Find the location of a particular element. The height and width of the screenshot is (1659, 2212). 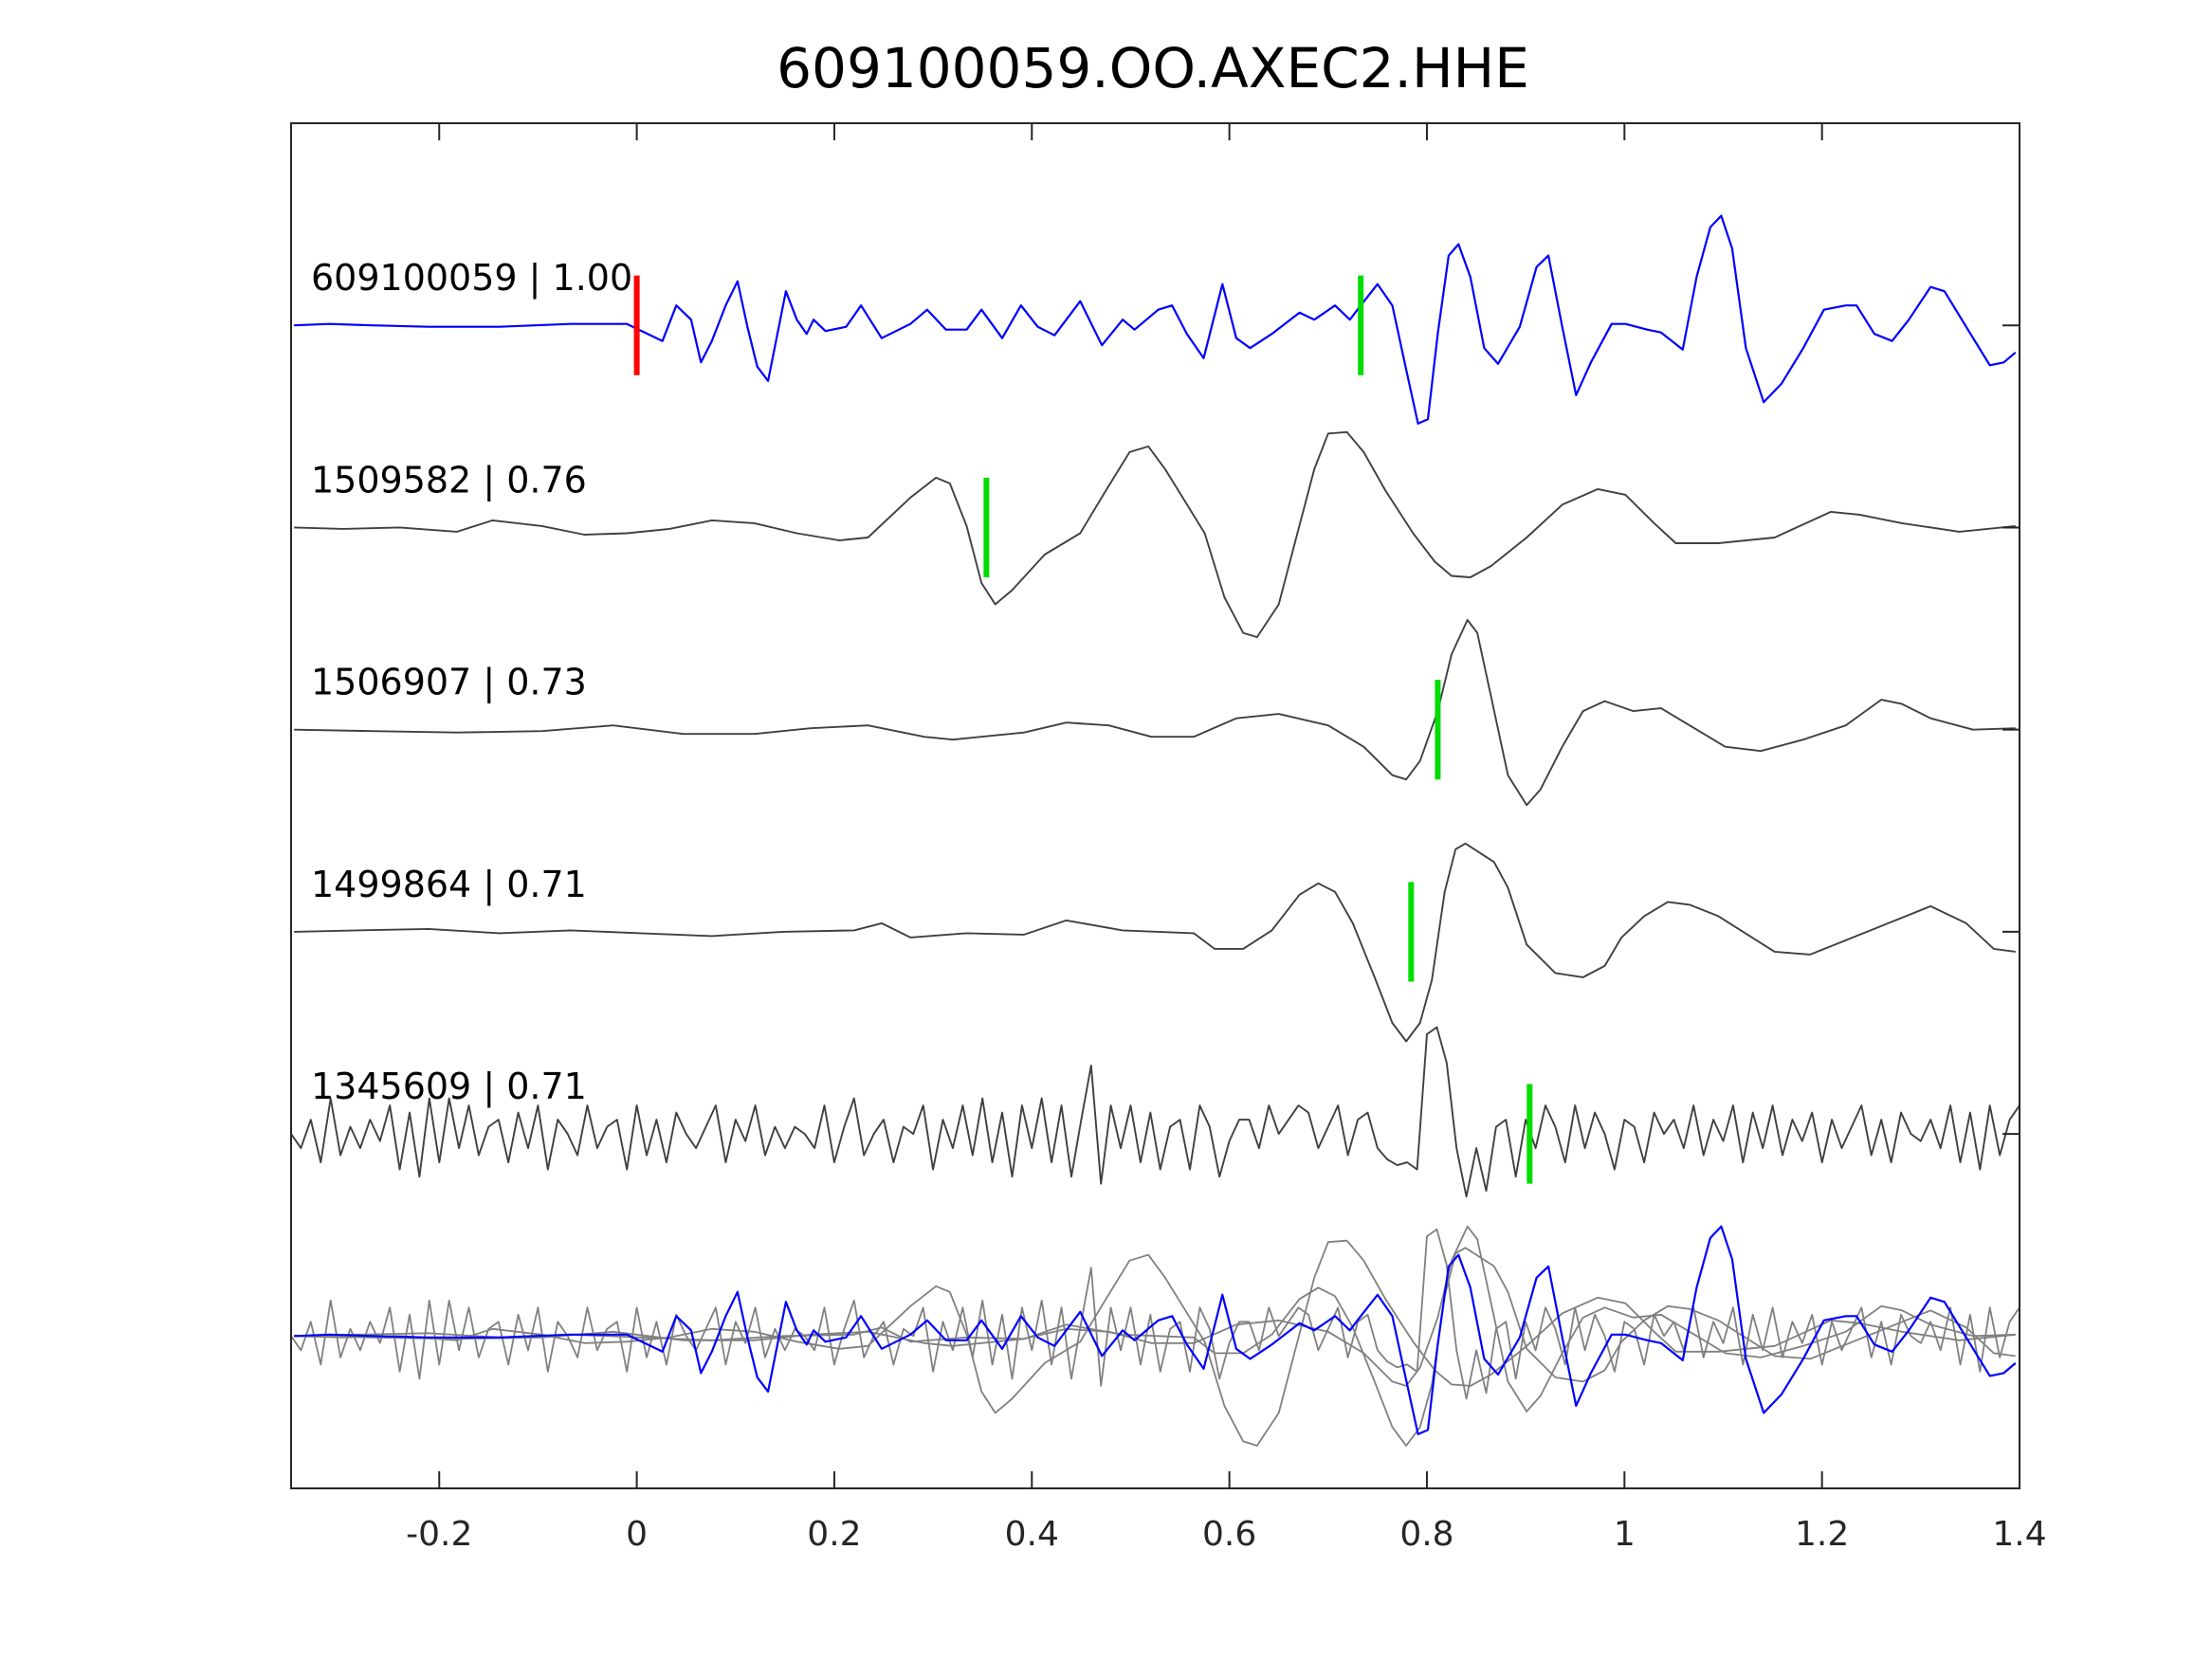

x-tick-label: -0.2 is located at coordinates (439, 1534).